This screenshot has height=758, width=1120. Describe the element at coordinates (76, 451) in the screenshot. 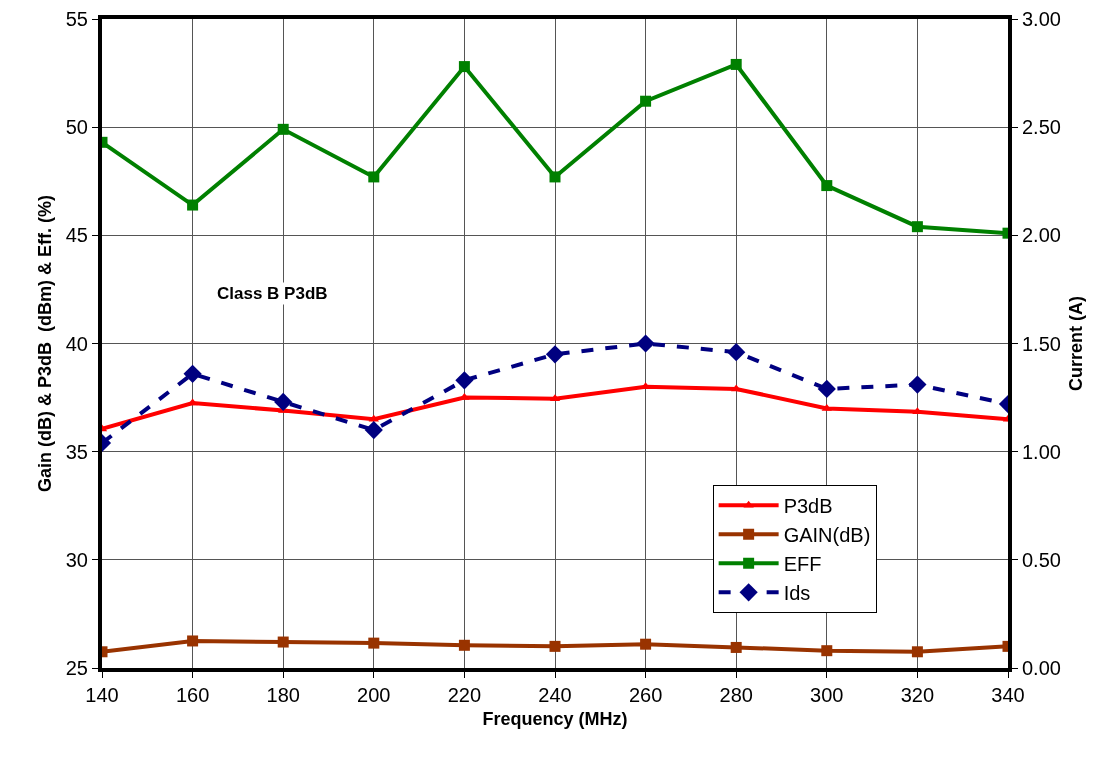

I see `y-tick-label: 35` at that location.